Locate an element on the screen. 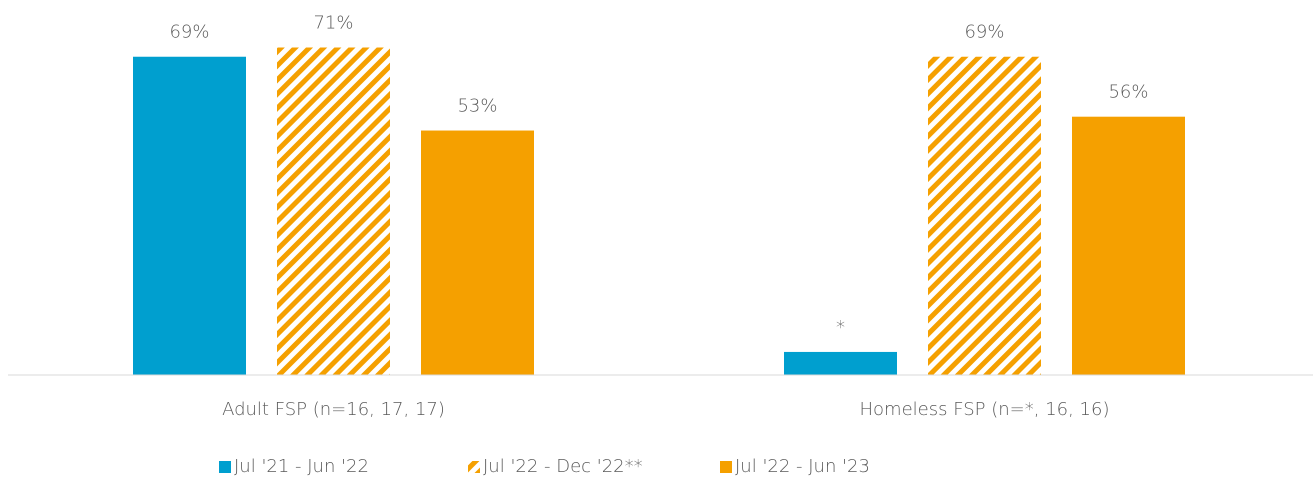 The width and height of the screenshot is (1313, 487). value-label: 53% is located at coordinates (477, 106).